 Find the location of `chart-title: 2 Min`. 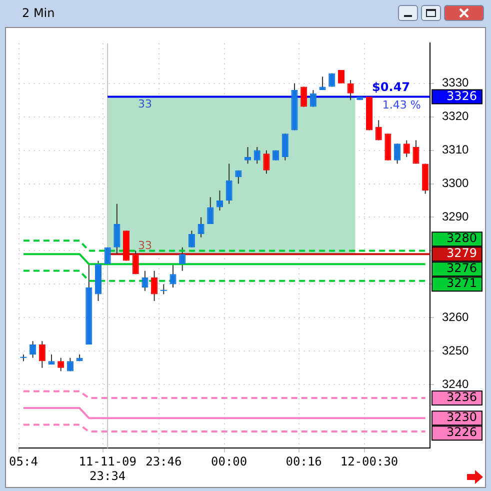

chart-title: 2 Min is located at coordinates (38, 13).